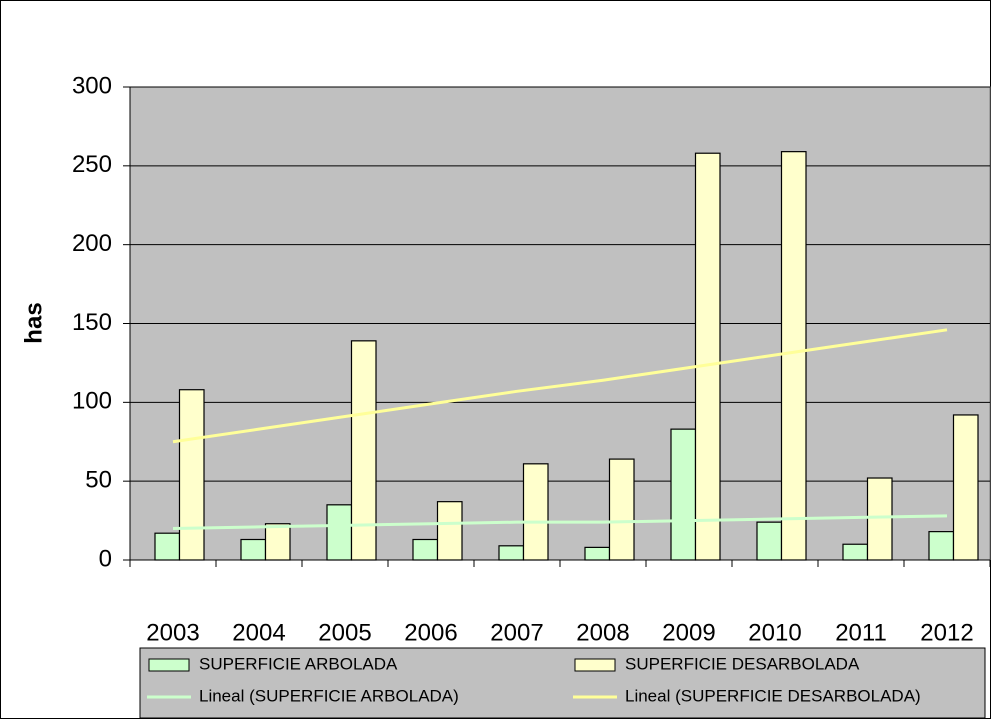 This screenshot has height=724, width=991. Describe the element at coordinates (105, 558) in the screenshot. I see `y-tick-label: 0` at that location.